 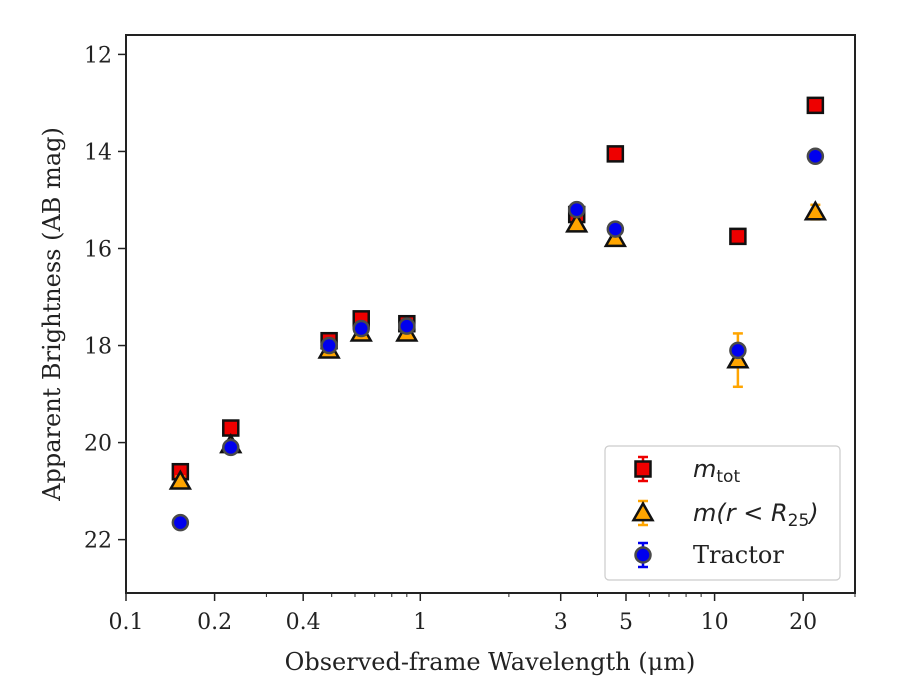 What do you see at coordinates (98, 55) in the screenshot?
I see `y-tick-label: 12` at bounding box center [98, 55].